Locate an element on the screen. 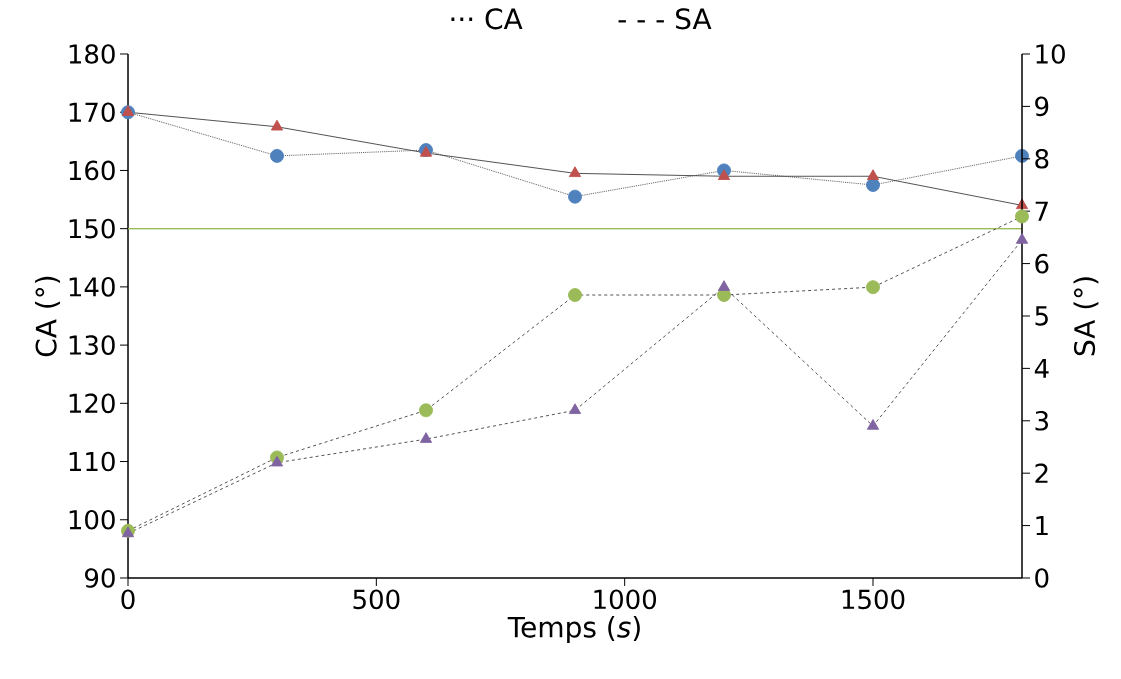 The width and height of the screenshot is (1121, 679). x-axis-title: Temps (s) is located at coordinates (573, 630).